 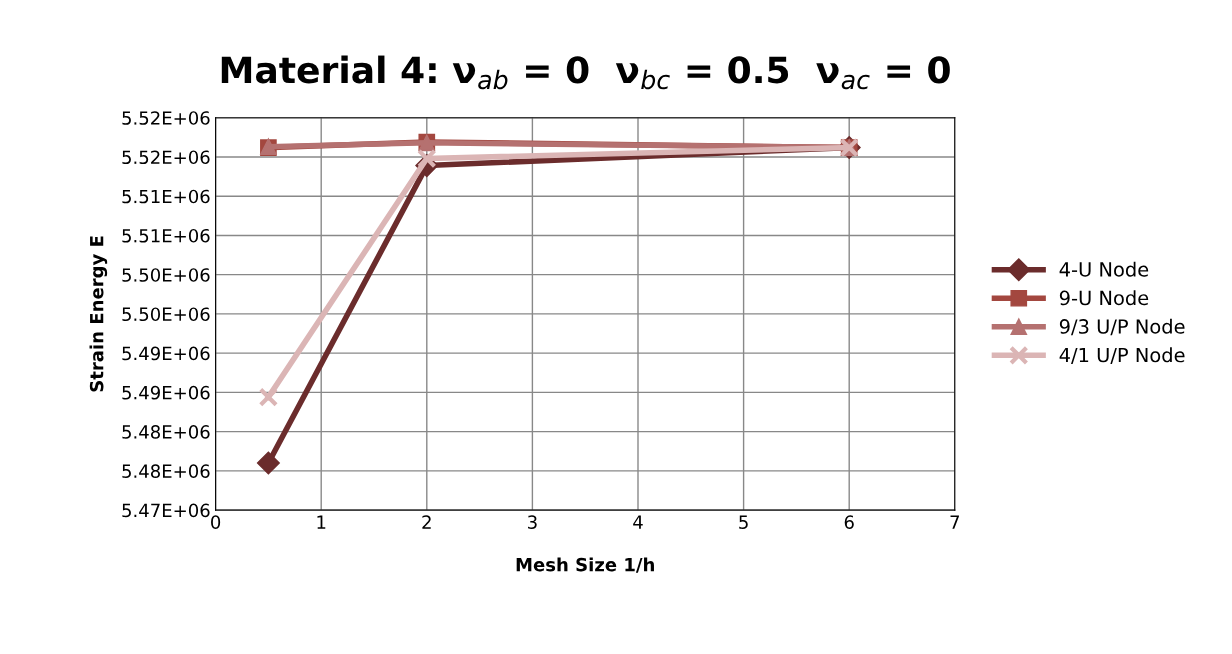 What do you see at coordinates (1104, 269) in the screenshot?
I see `legend-label: 4-U Node` at bounding box center [1104, 269].